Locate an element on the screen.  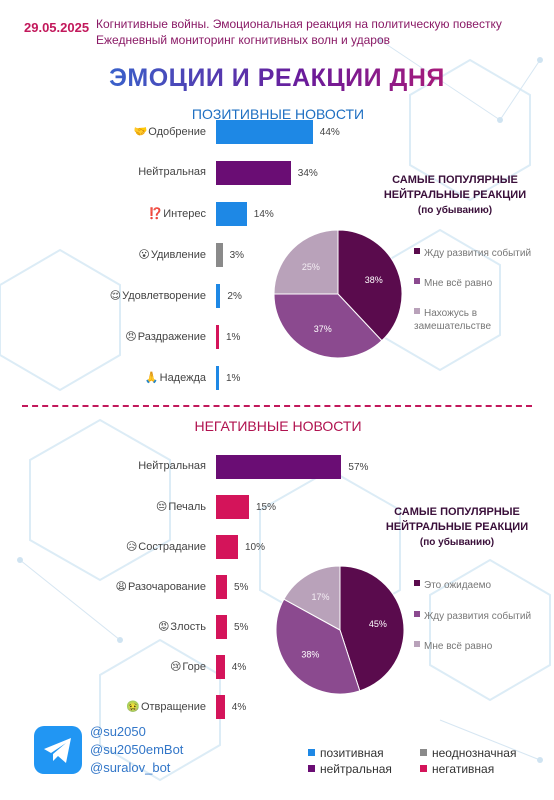
pie1-legend-label-1: Мне всё равно is located at coordinates (458, 283).